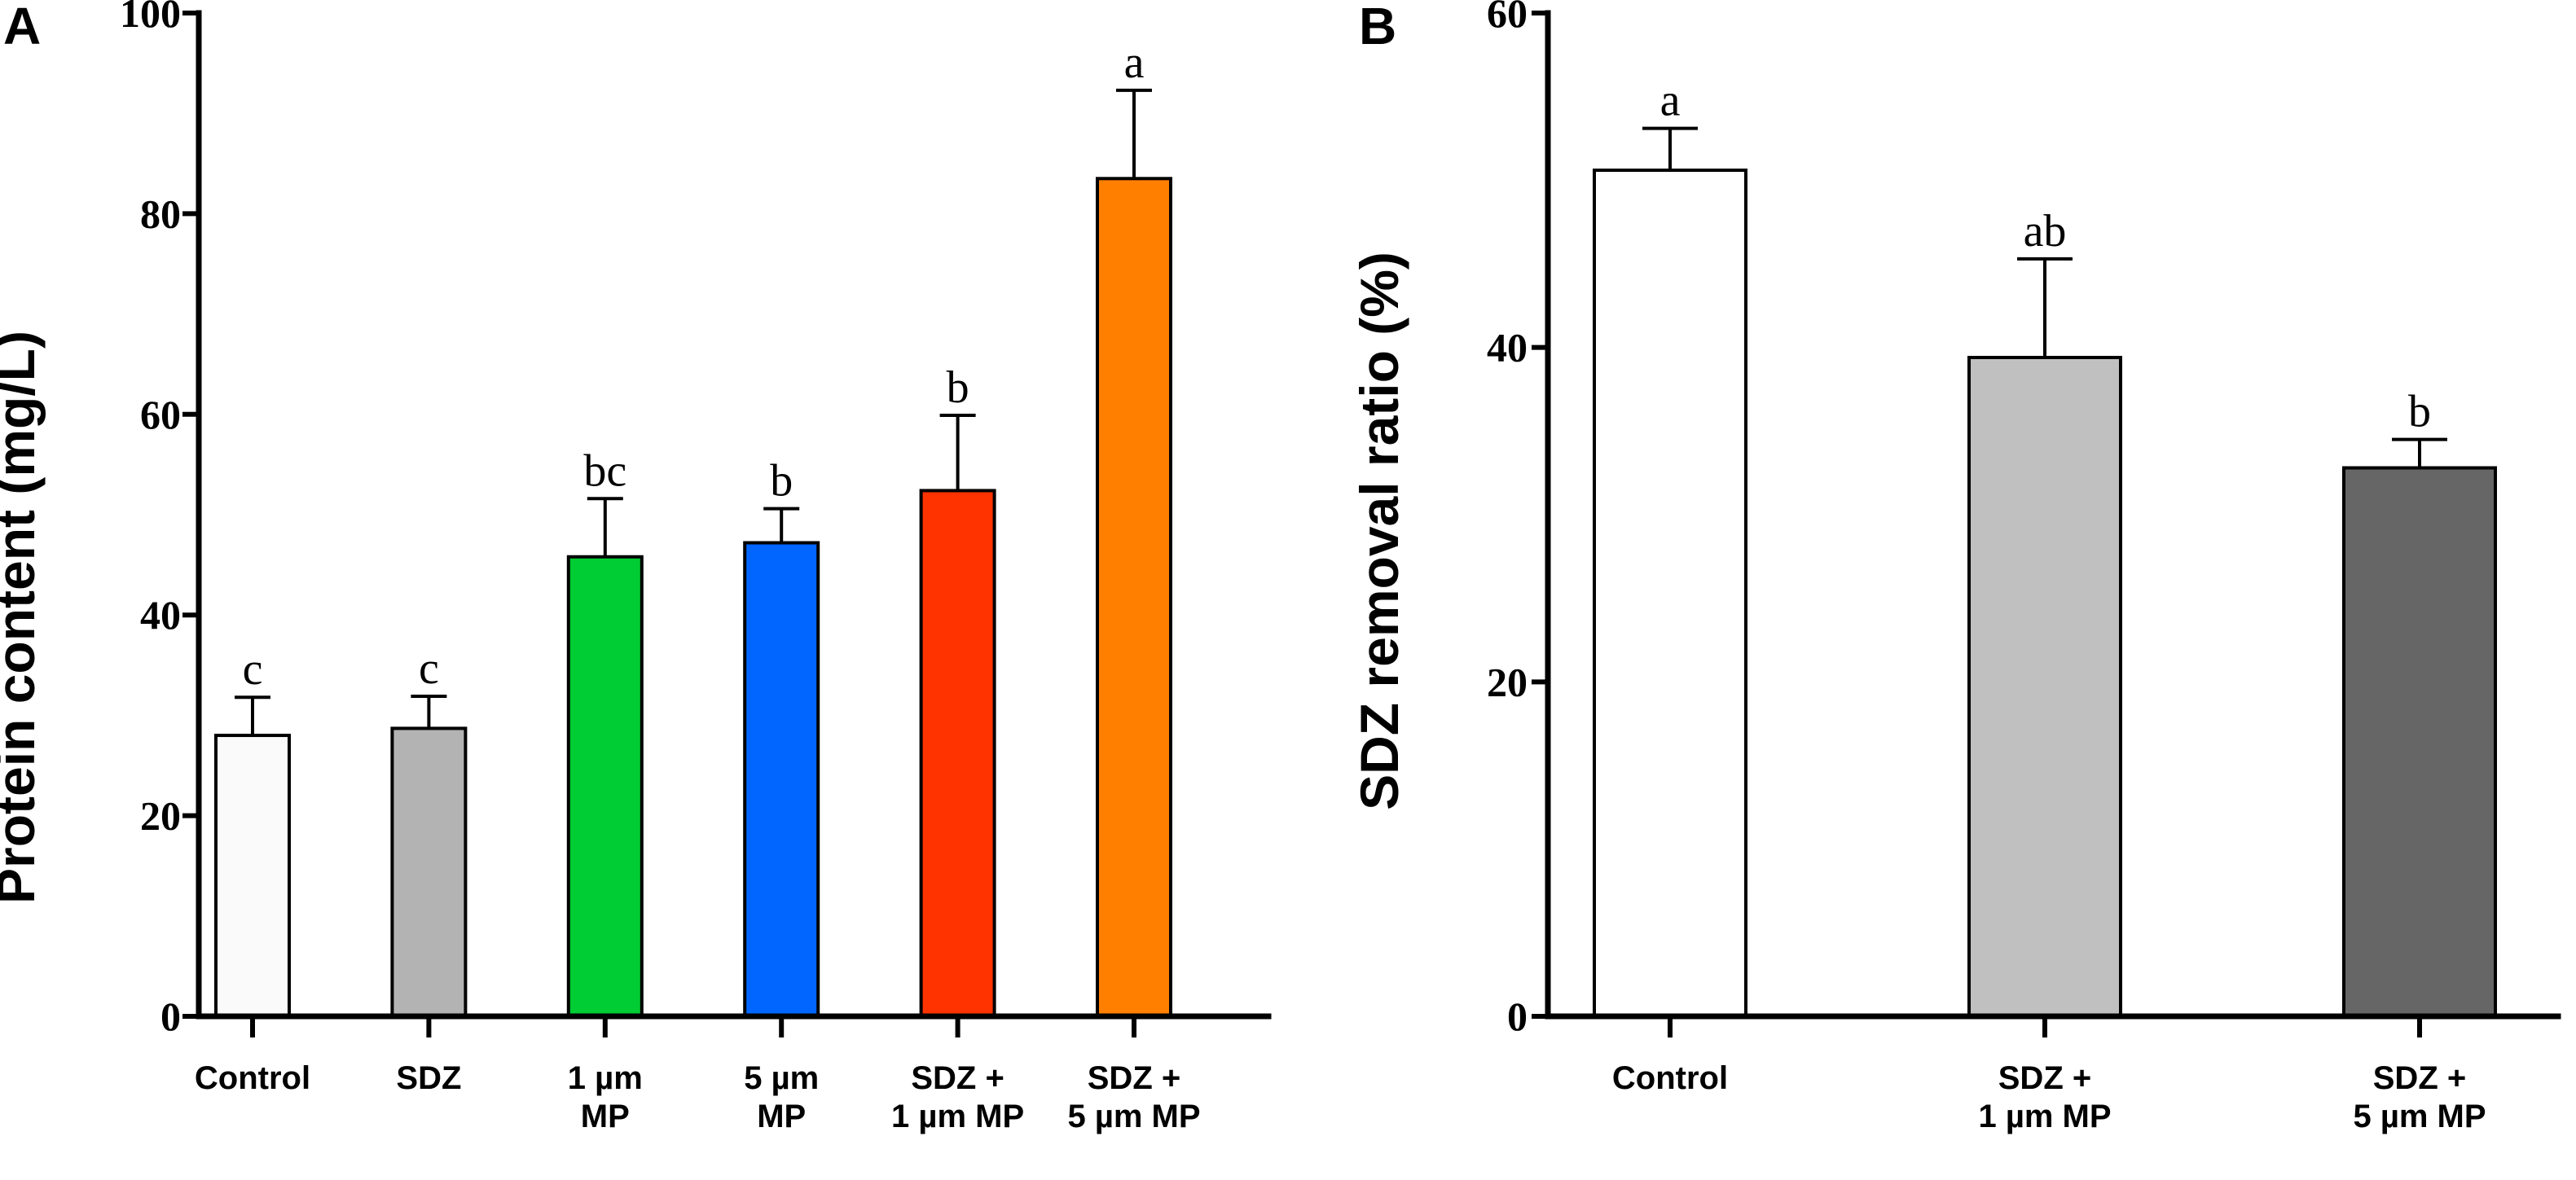  I want to click on x-tick-label: 5 µm MP, so click(781, 1097).